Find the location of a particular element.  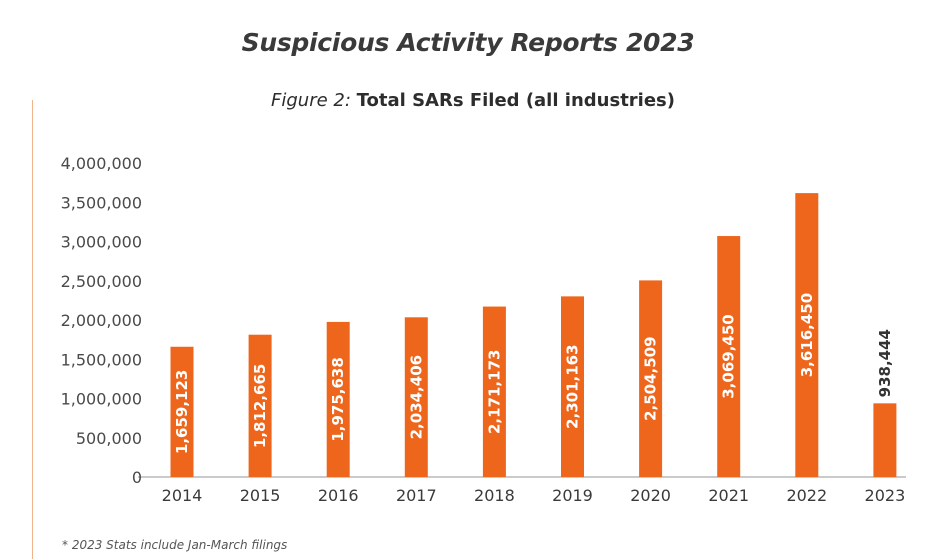

bar-2021 is located at coordinates (729, 356).